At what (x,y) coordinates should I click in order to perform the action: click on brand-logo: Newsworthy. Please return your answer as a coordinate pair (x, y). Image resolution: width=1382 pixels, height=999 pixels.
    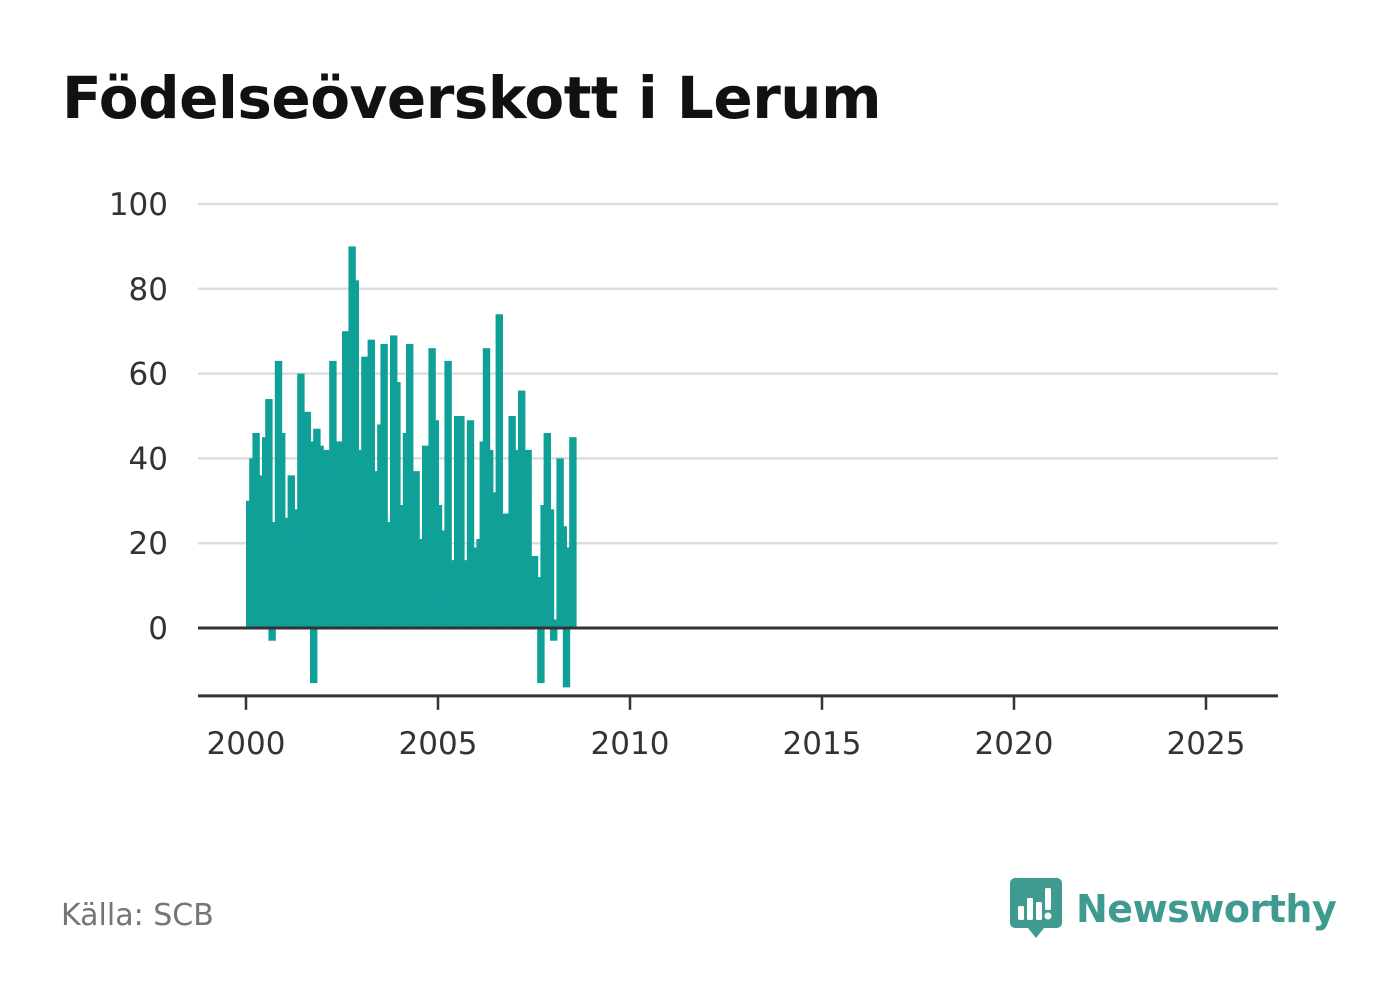
    Looking at the image, I should click on (1173, 909).